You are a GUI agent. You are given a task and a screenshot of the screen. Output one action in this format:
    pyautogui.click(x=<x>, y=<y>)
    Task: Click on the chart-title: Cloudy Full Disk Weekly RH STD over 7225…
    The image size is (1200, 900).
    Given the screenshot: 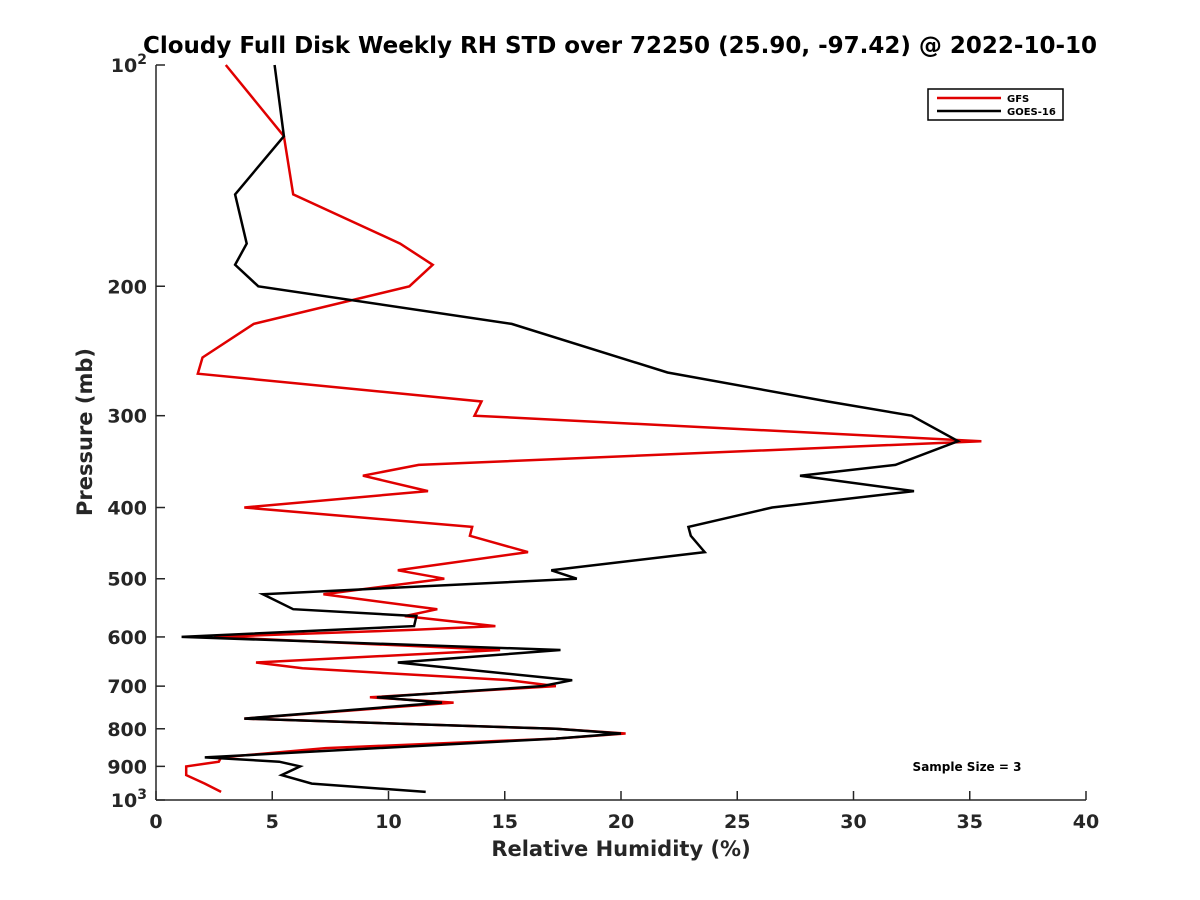 What is the action you would take?
    pyautogui.click(x=620, y=46)
    